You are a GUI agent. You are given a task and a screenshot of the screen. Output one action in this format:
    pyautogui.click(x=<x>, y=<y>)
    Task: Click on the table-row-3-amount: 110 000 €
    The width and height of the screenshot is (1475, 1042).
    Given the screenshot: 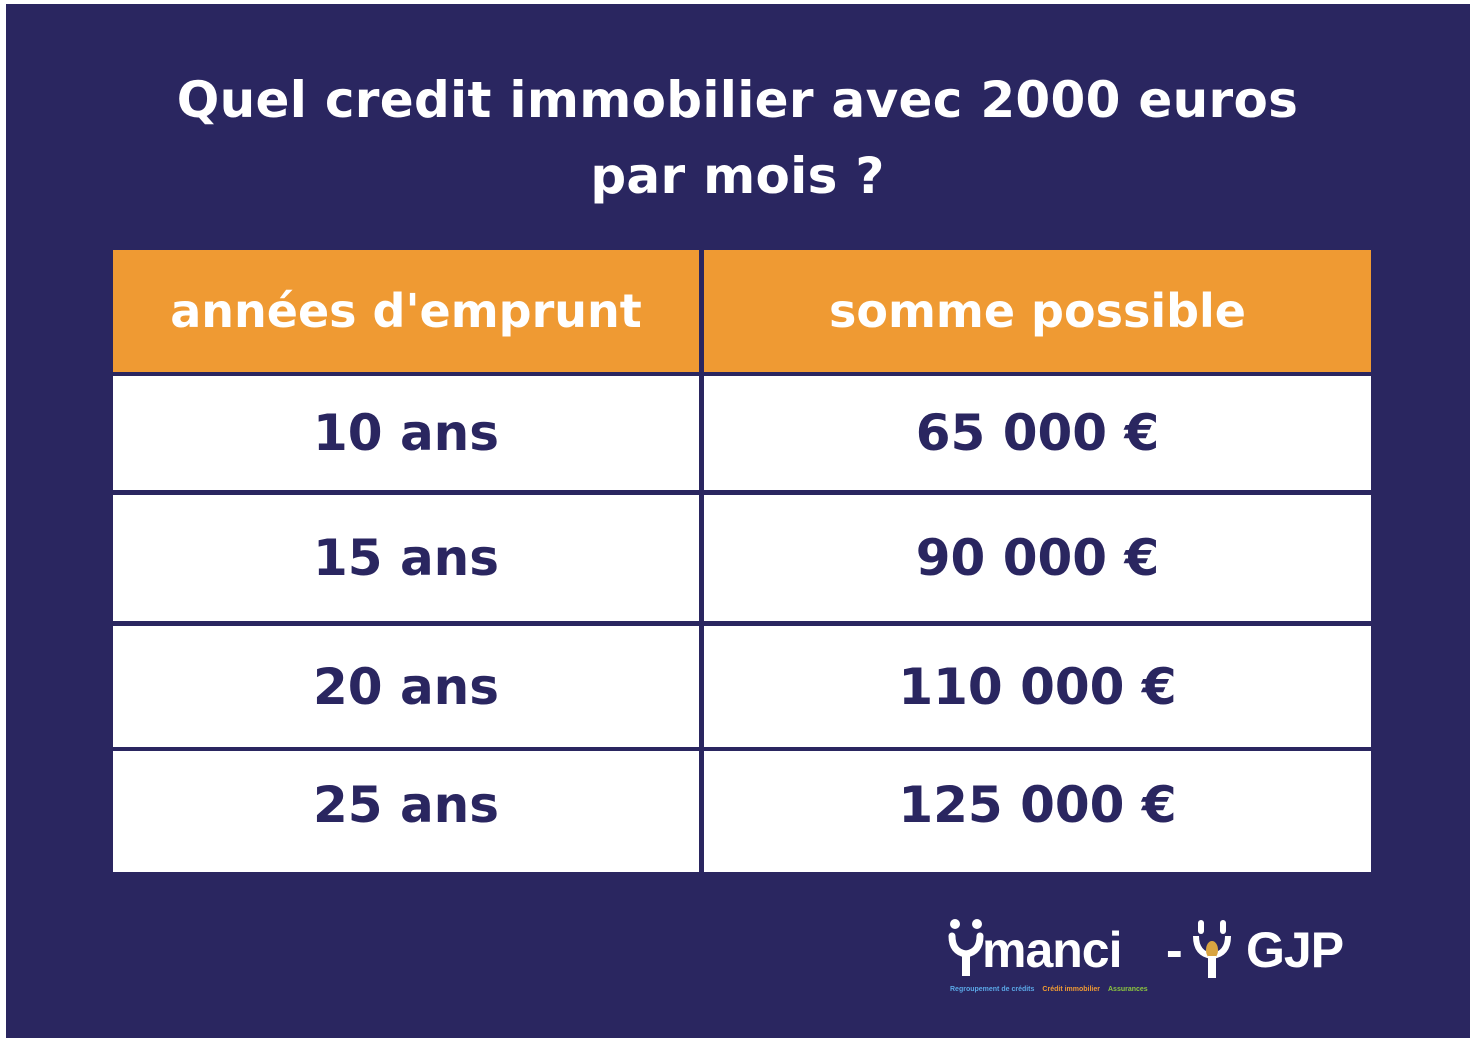 What is the action you would take?
    pyautogui.click(x=1037, y=686)
    